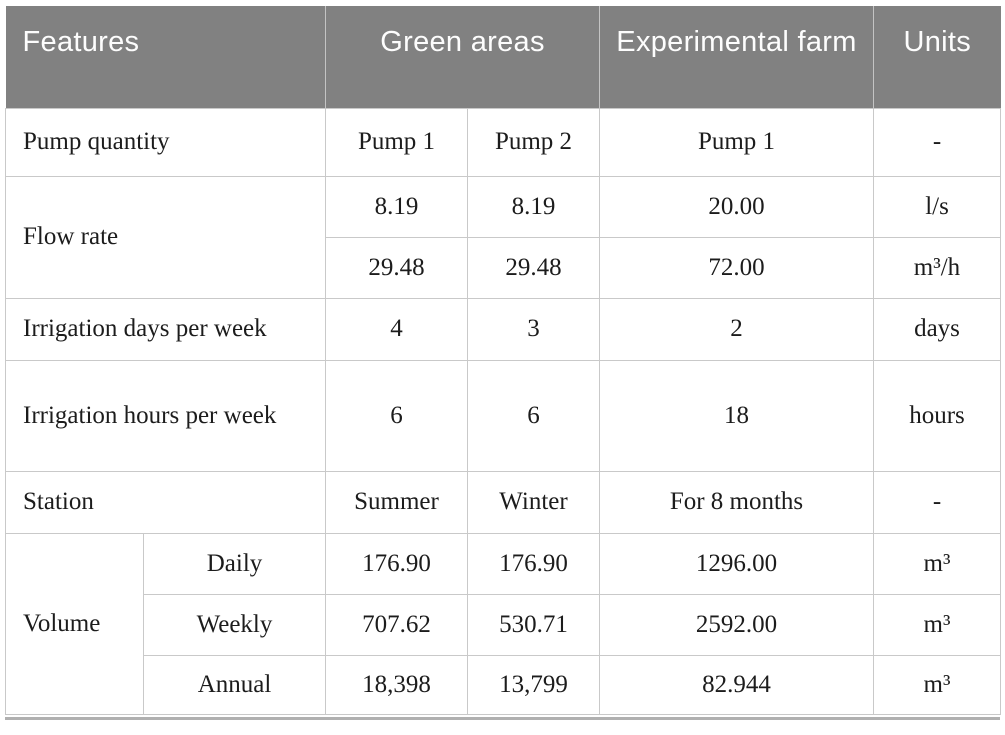  I want to click on irrigation-hours-label: Irrigation hours per week, so click(150, 415).